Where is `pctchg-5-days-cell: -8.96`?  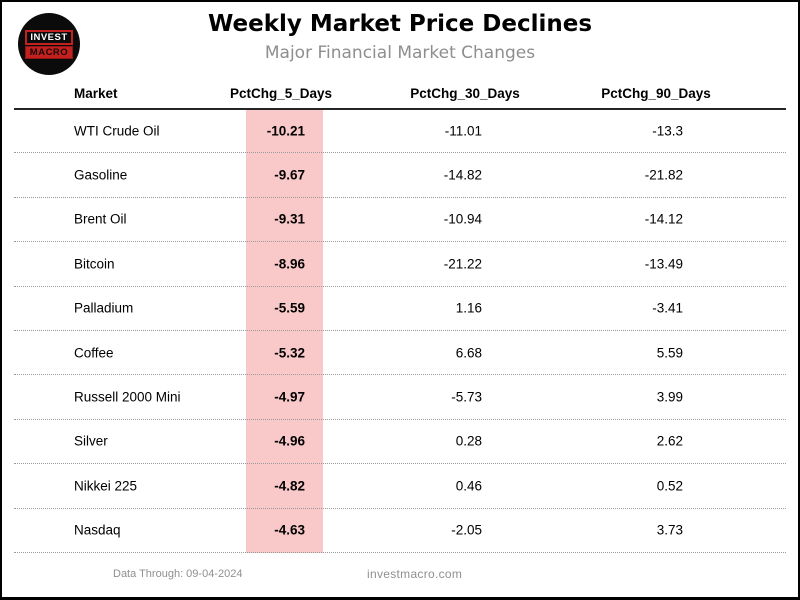 pctchg-5-days-cell: -8.96 is located at coordinates (289, 264).